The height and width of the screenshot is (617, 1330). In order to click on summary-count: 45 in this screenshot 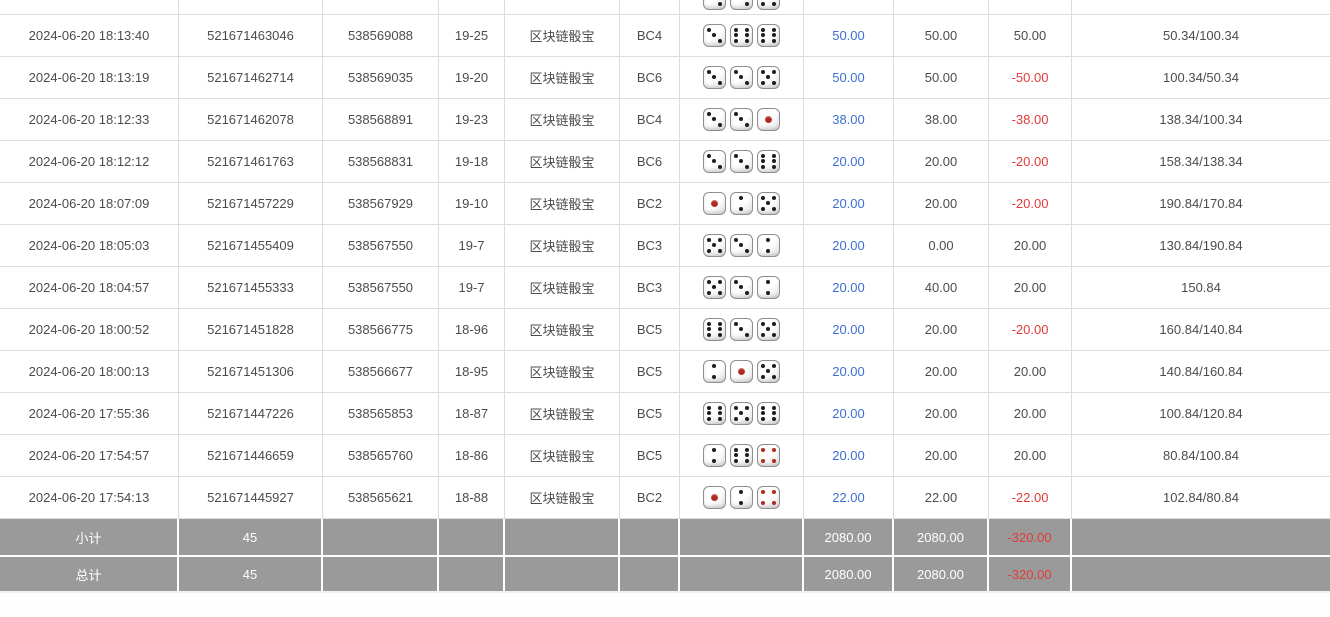, I will do `click(251, 574)`.